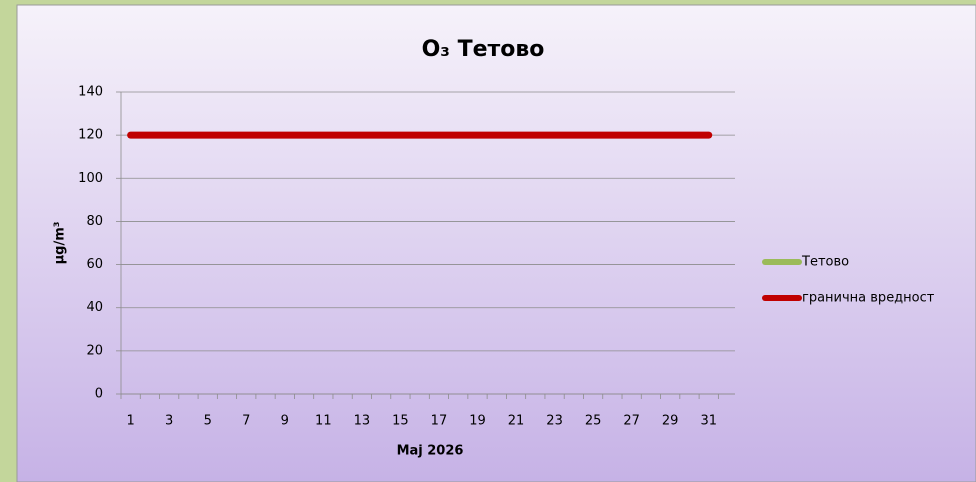  Describe the element at coordinates (99, 394) in the screenshot. I see `y-tick-label: 0` at that location.